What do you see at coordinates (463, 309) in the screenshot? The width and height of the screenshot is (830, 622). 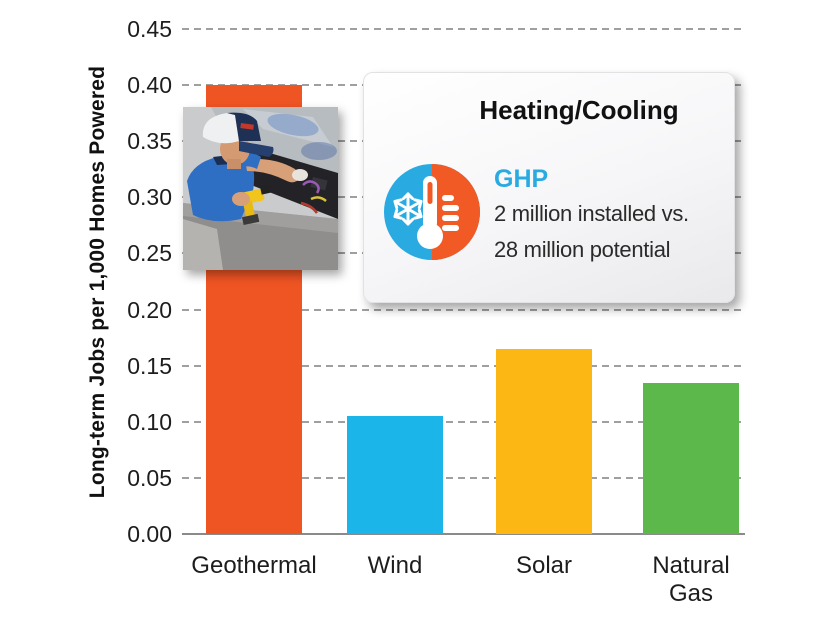 I see `gridline-0.20` at bounding box center [463, 309].